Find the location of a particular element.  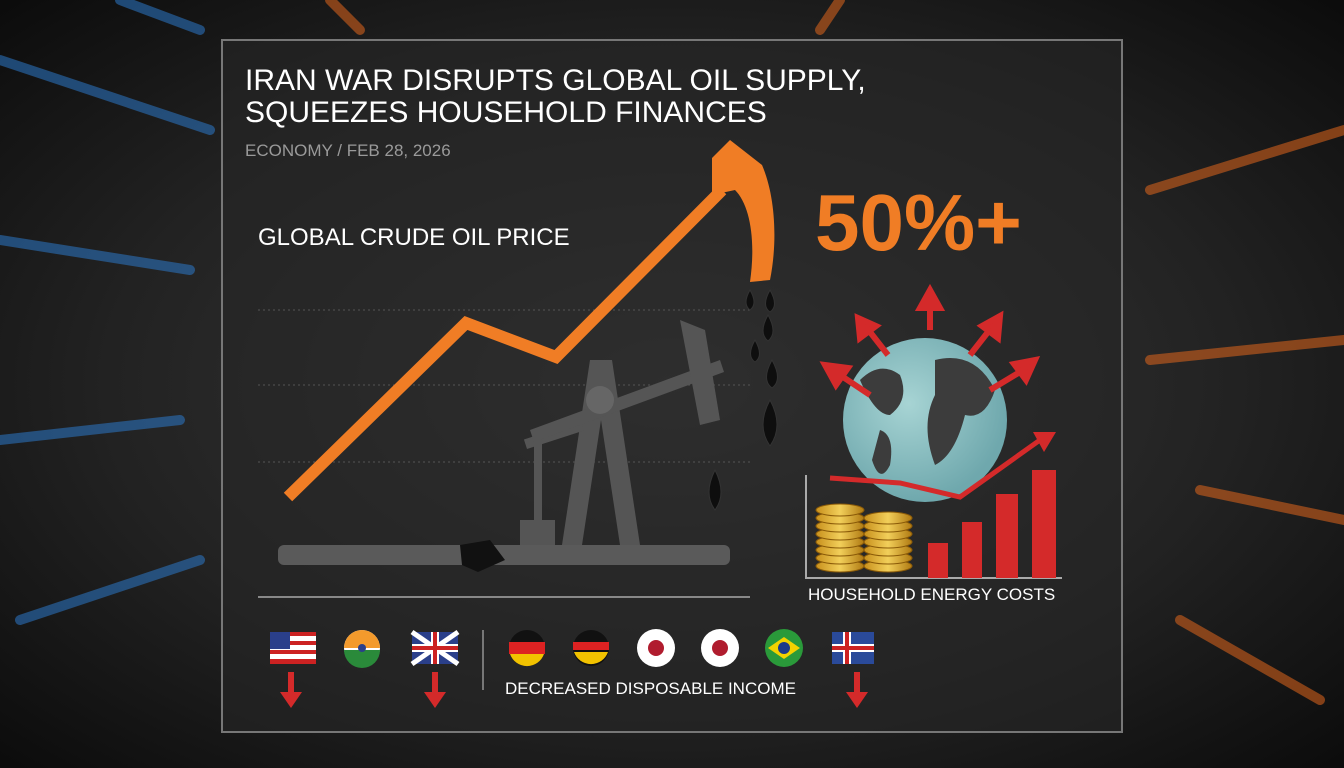

pipe-break is located at coordinates (482, 556).